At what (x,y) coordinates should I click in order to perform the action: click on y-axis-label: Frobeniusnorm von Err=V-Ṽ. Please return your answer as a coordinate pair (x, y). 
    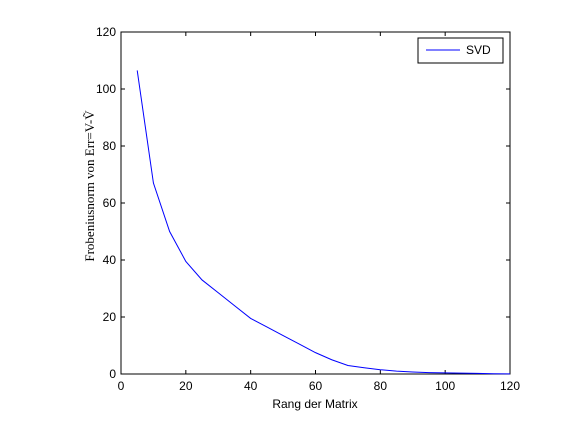
    Looking at the image, I should click on (89, 186).